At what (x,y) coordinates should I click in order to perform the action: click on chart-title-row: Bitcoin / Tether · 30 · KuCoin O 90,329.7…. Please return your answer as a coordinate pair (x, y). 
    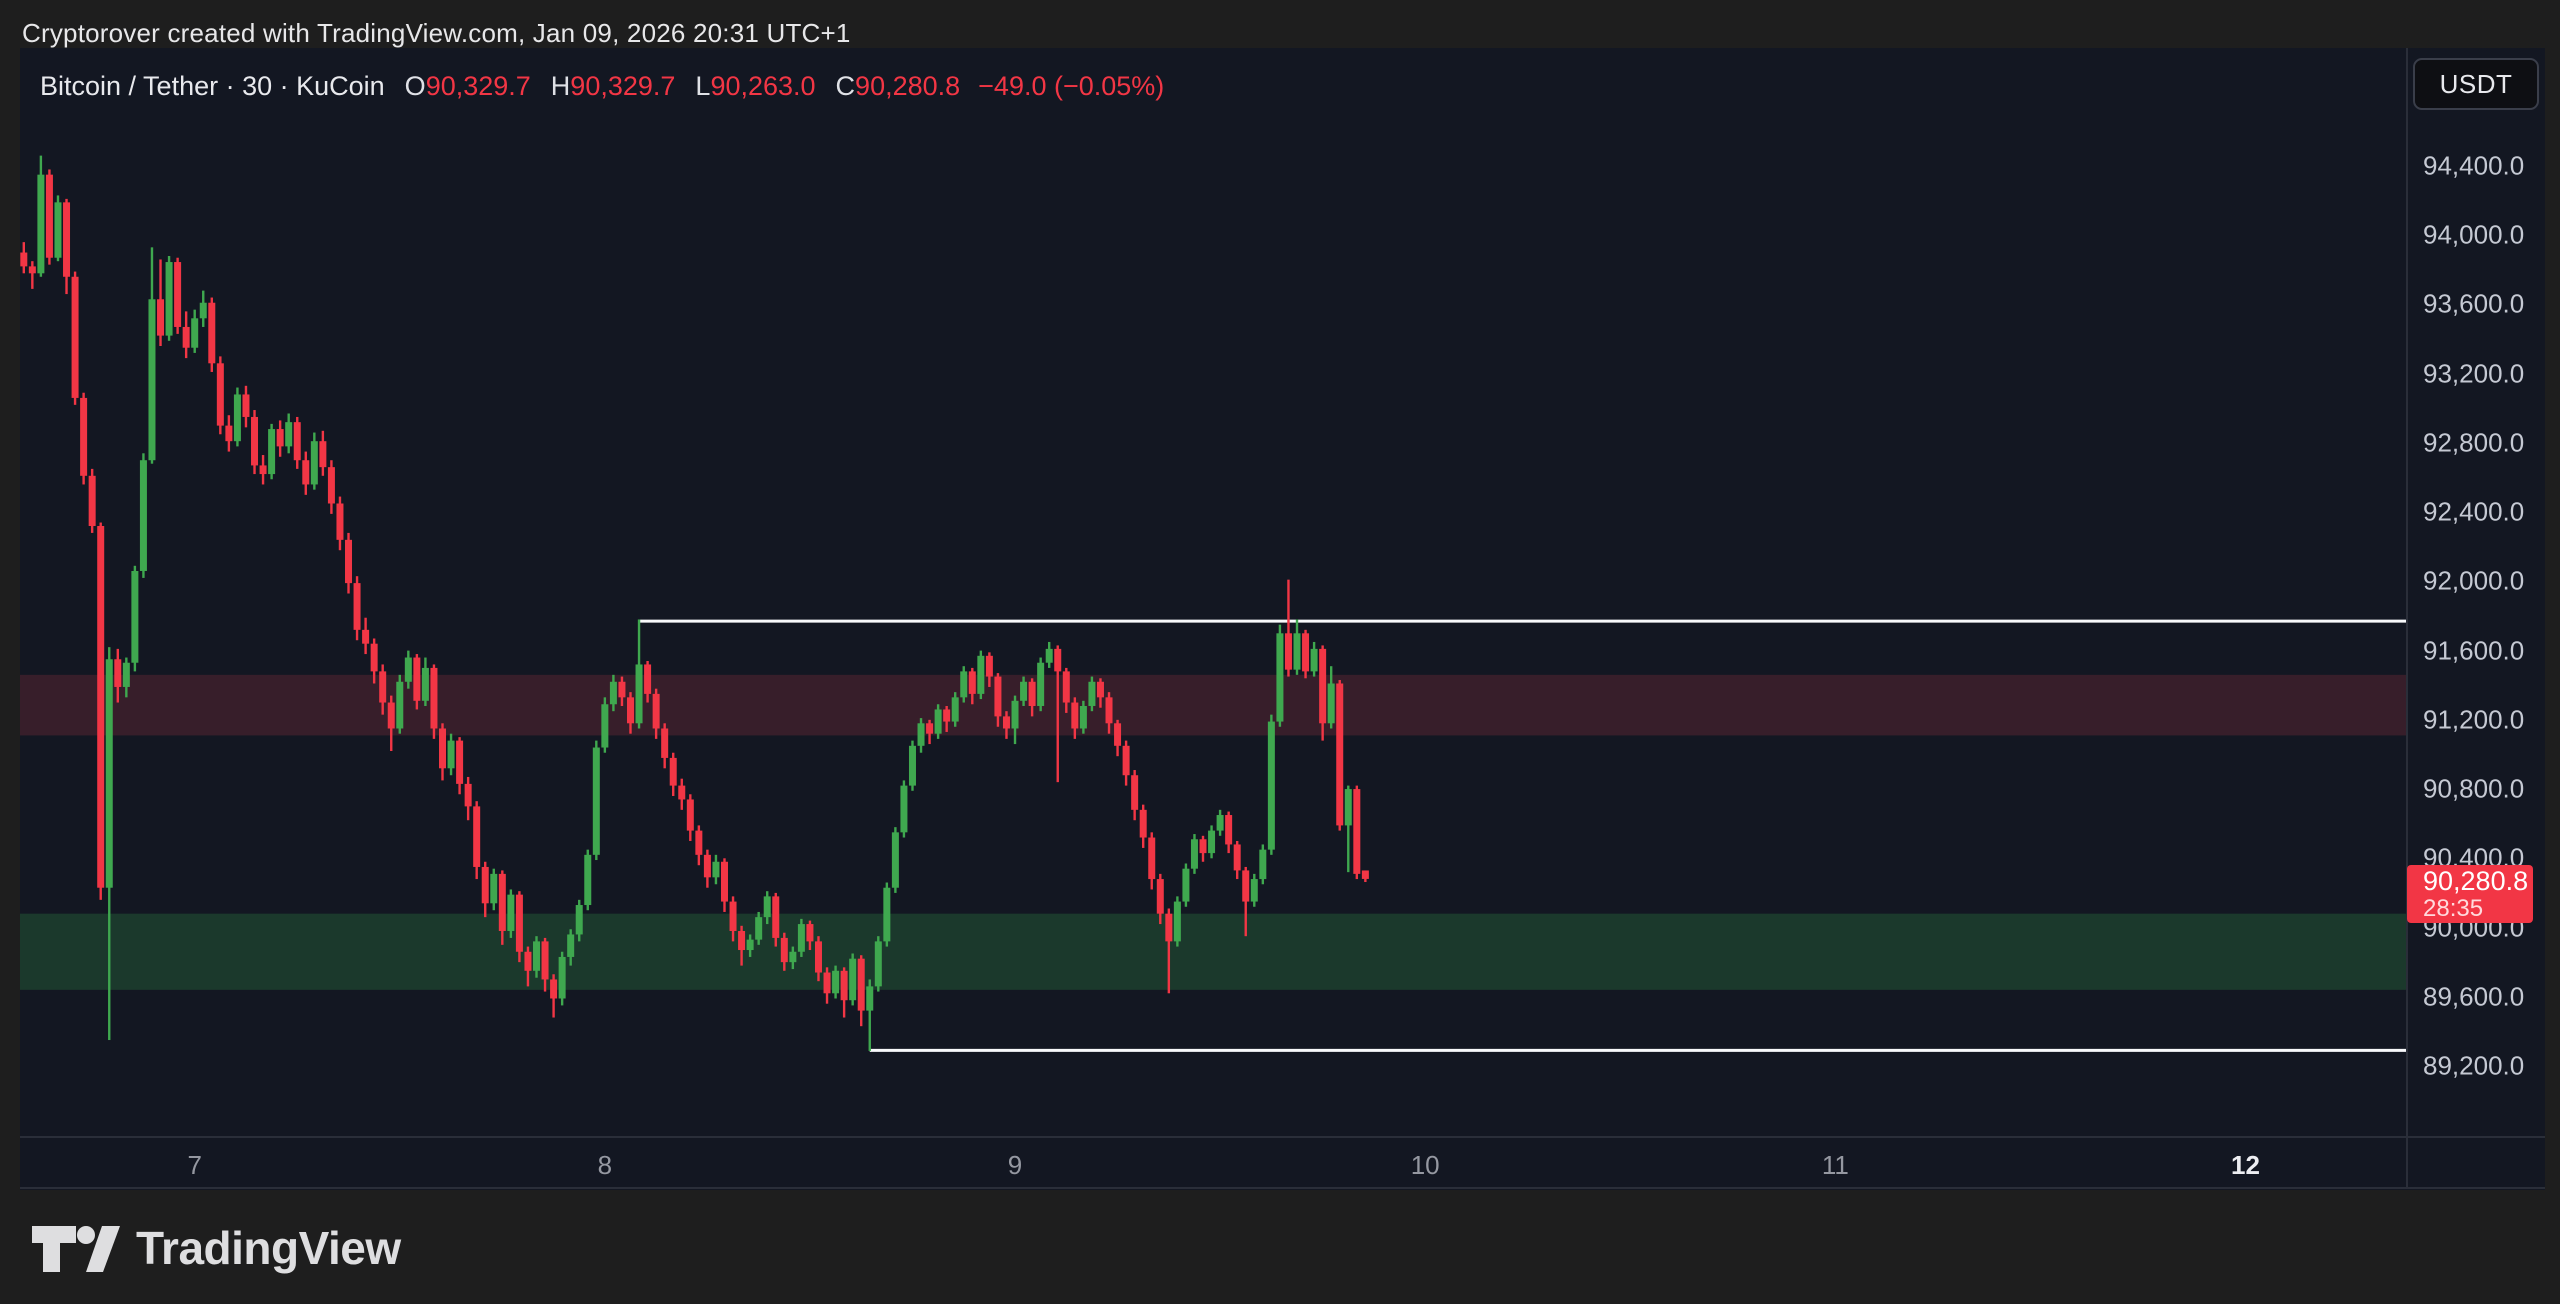
    Looking at the image, I should click on (602, 86).